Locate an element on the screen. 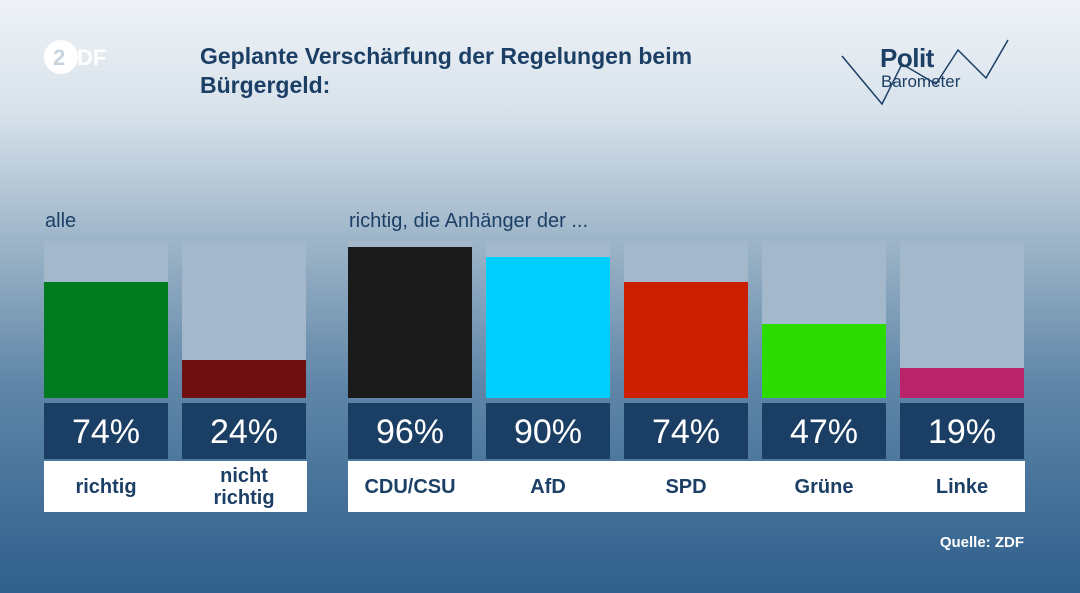 The image size is (1080, 593). svg-text: 2 is located at coordinates (59, 57).